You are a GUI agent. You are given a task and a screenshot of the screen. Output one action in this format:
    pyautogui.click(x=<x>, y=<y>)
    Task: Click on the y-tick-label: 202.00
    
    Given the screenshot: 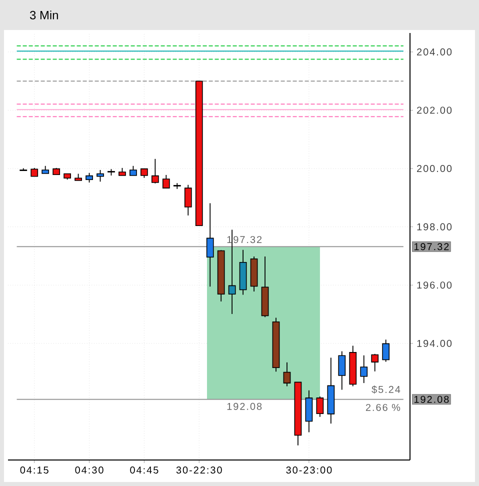 What is the action you would take?
    pyautogui.click(x=434, y=110)
    